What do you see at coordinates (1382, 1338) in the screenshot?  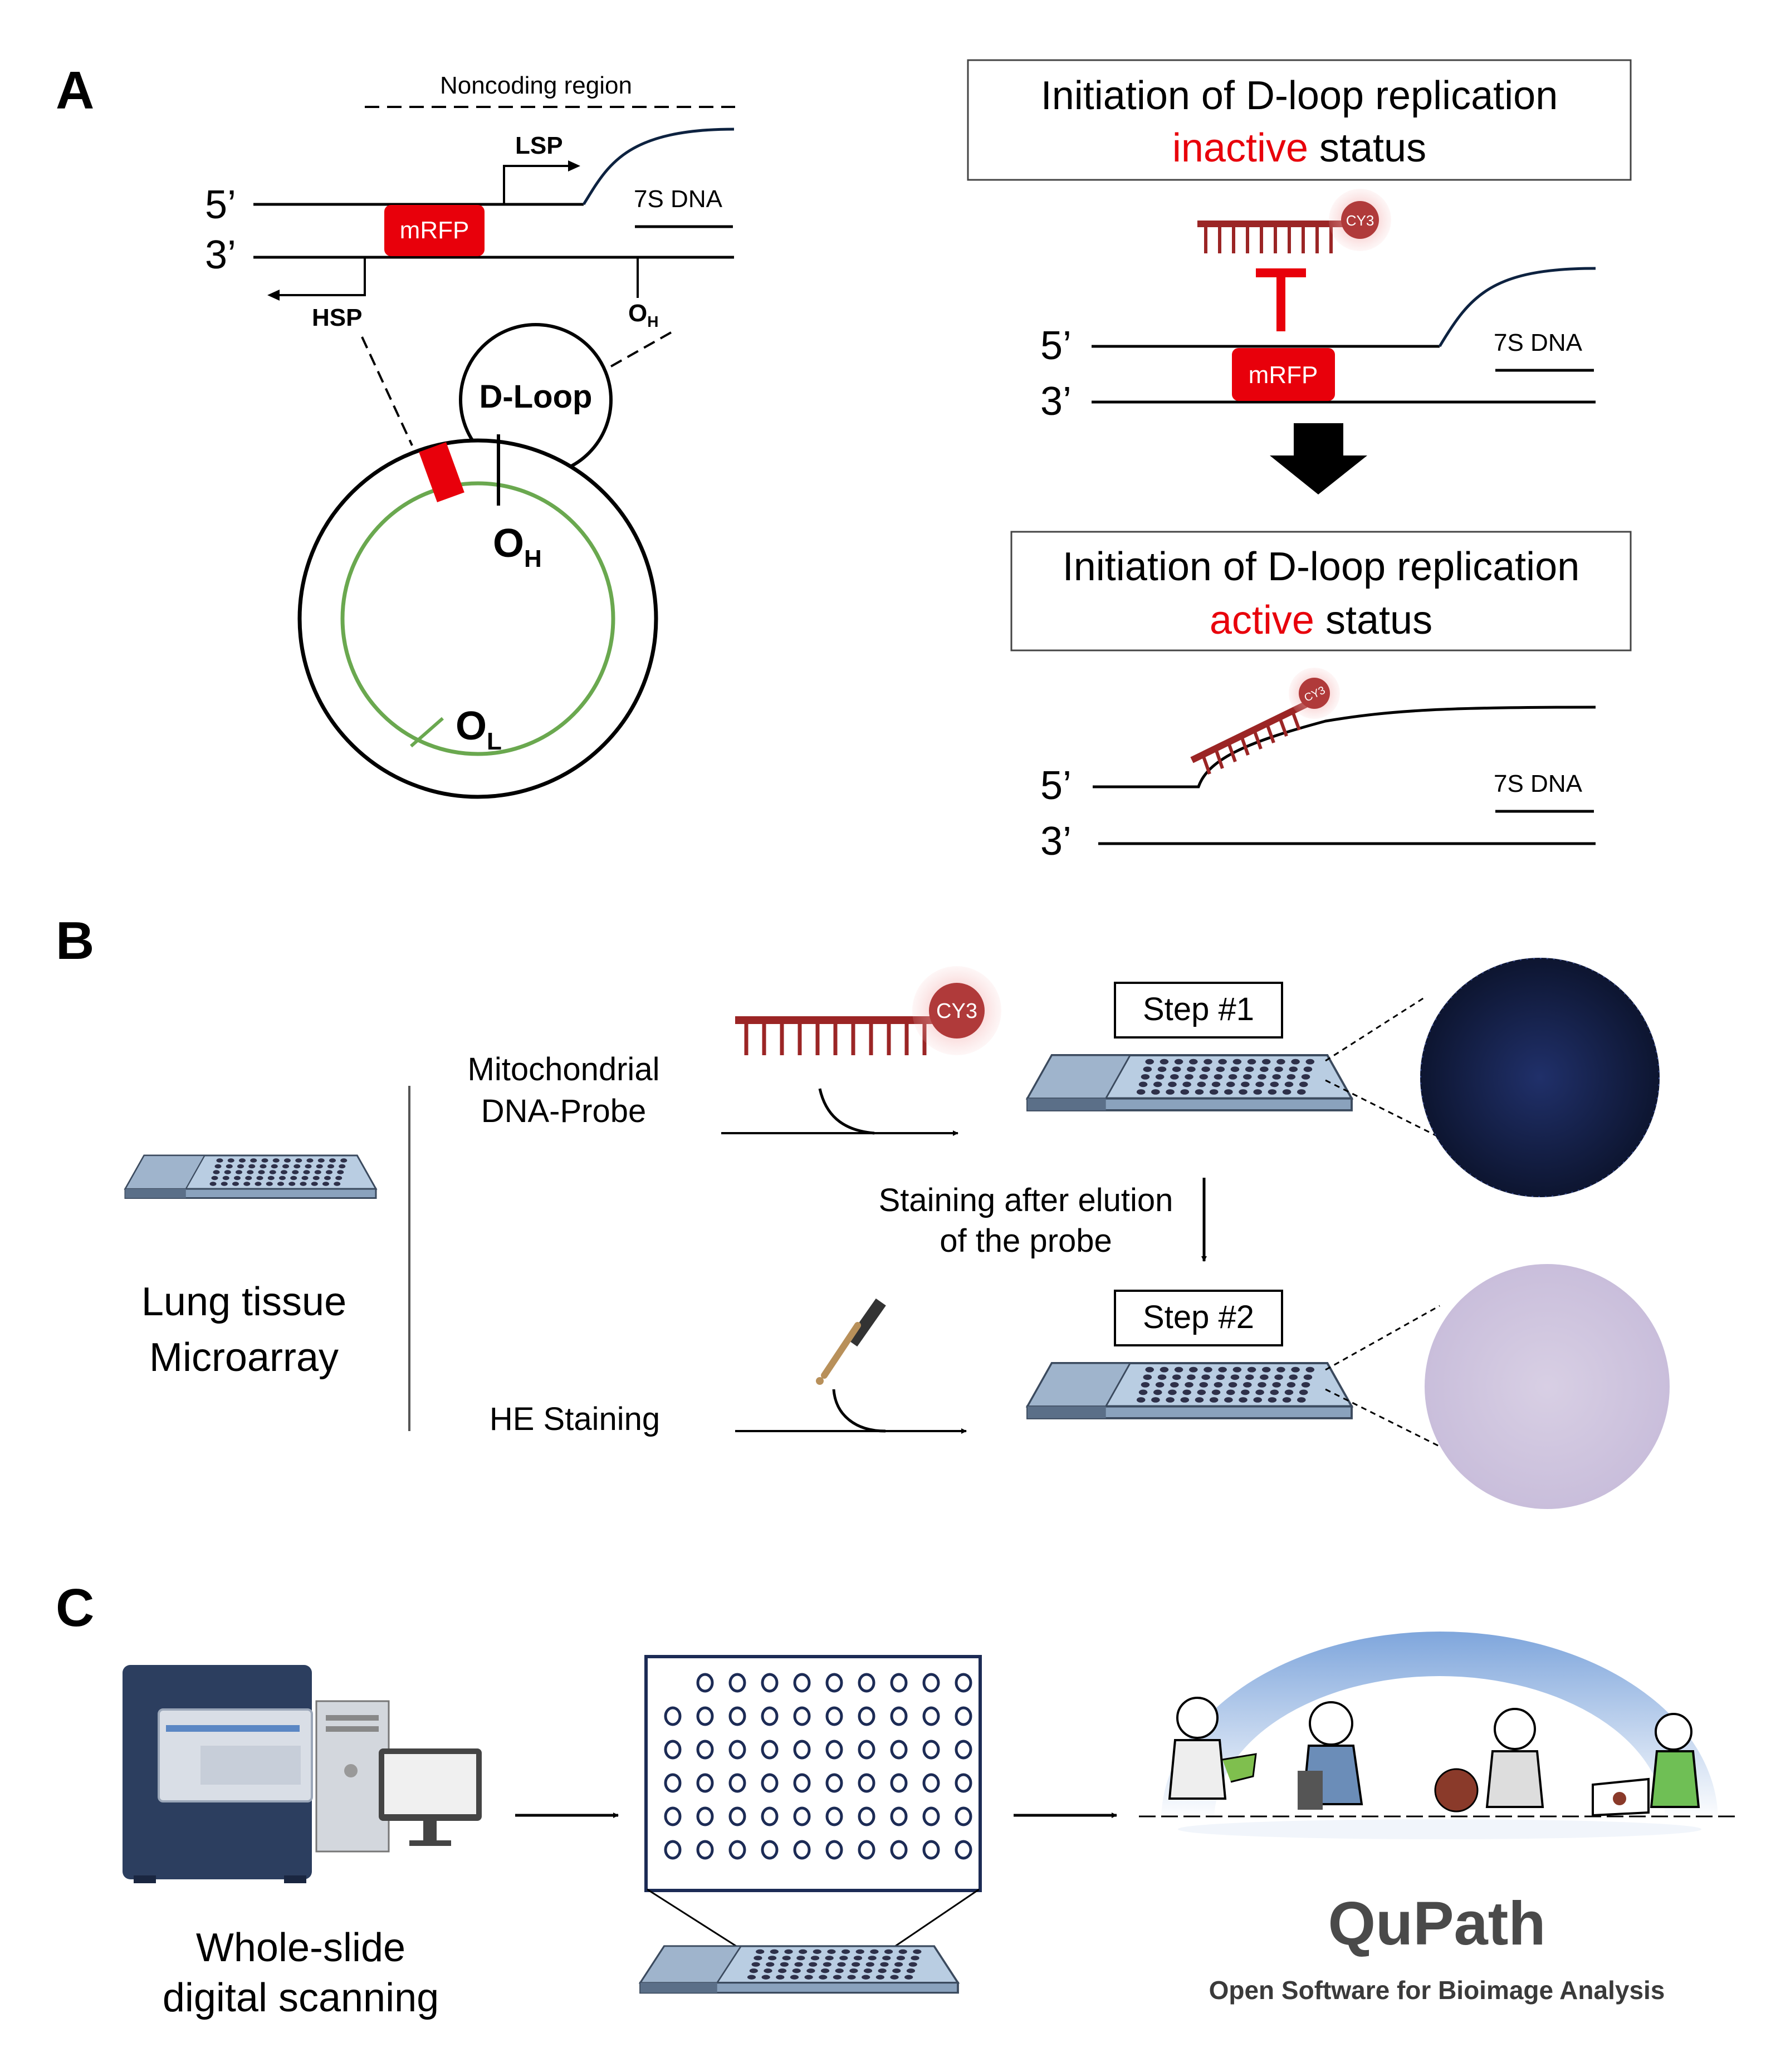 I see `zoom-line-step2-top` at bounding box center [1382, 1338].